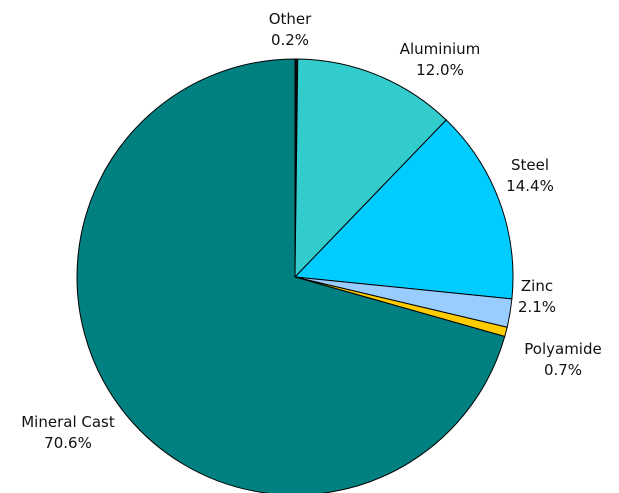 The width and height of the screenshot is (619, 493). What do you see at coordinates (370, 168) in the screenshot?
I see `pie-slice-aluminium` at bounding box center [370, 168].